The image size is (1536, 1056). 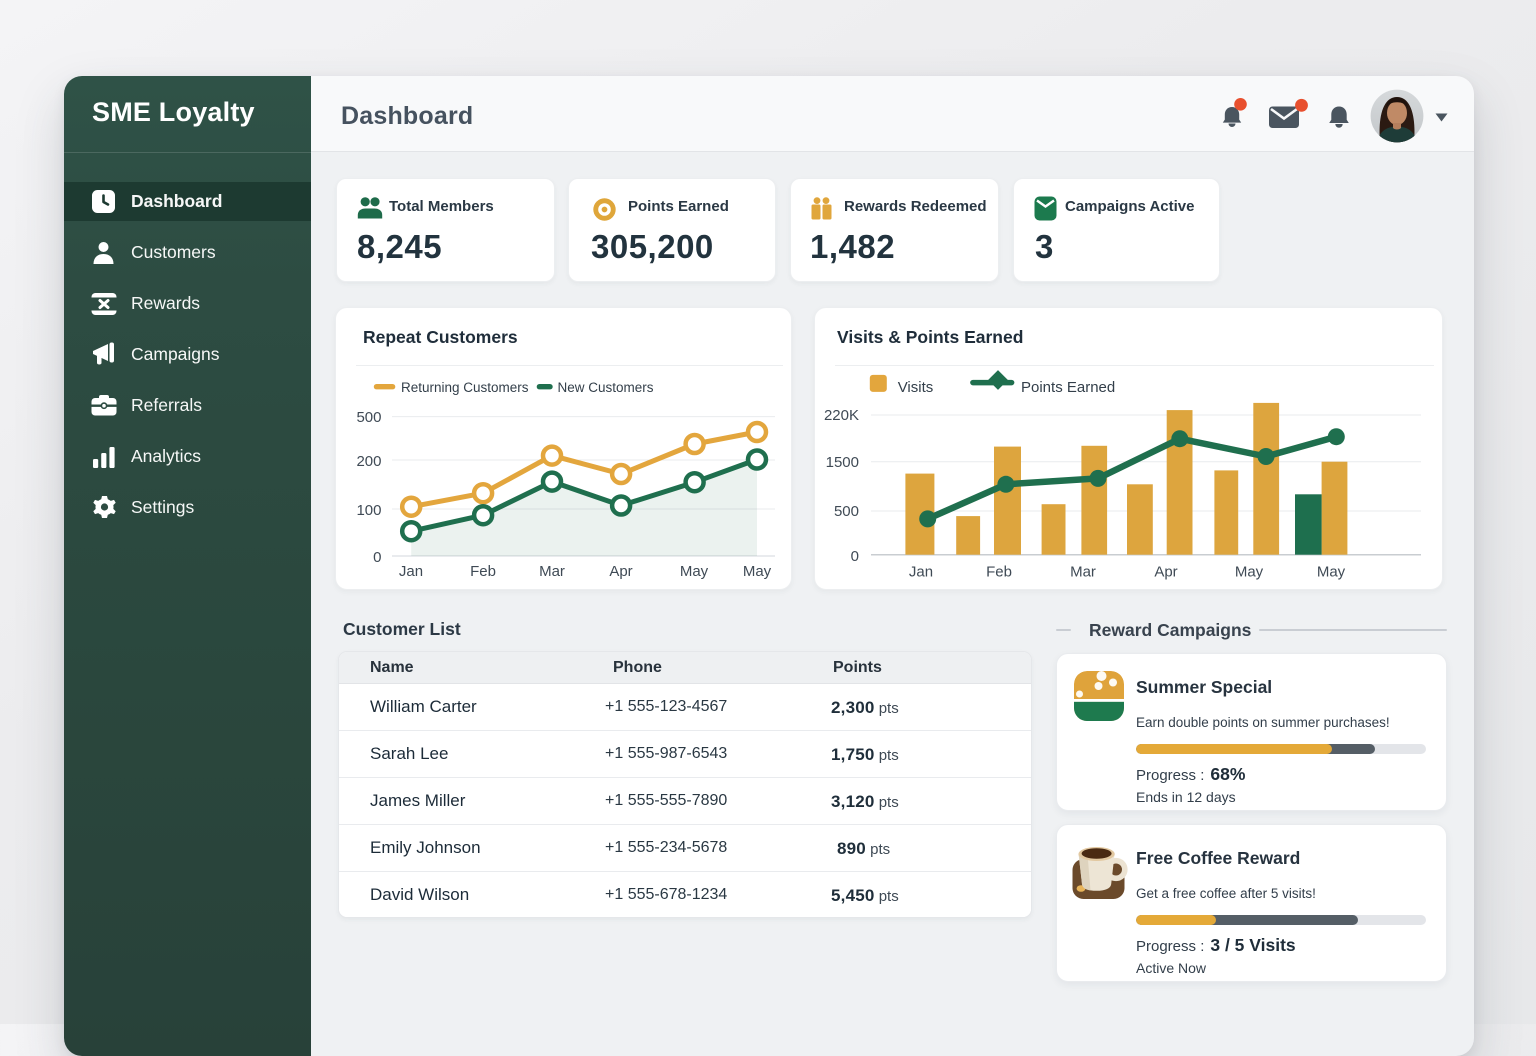 What do you see at coordinates (606, 387) in the screenshot?
I see `svg-text: New Customers` at bounding box center [606, 387].